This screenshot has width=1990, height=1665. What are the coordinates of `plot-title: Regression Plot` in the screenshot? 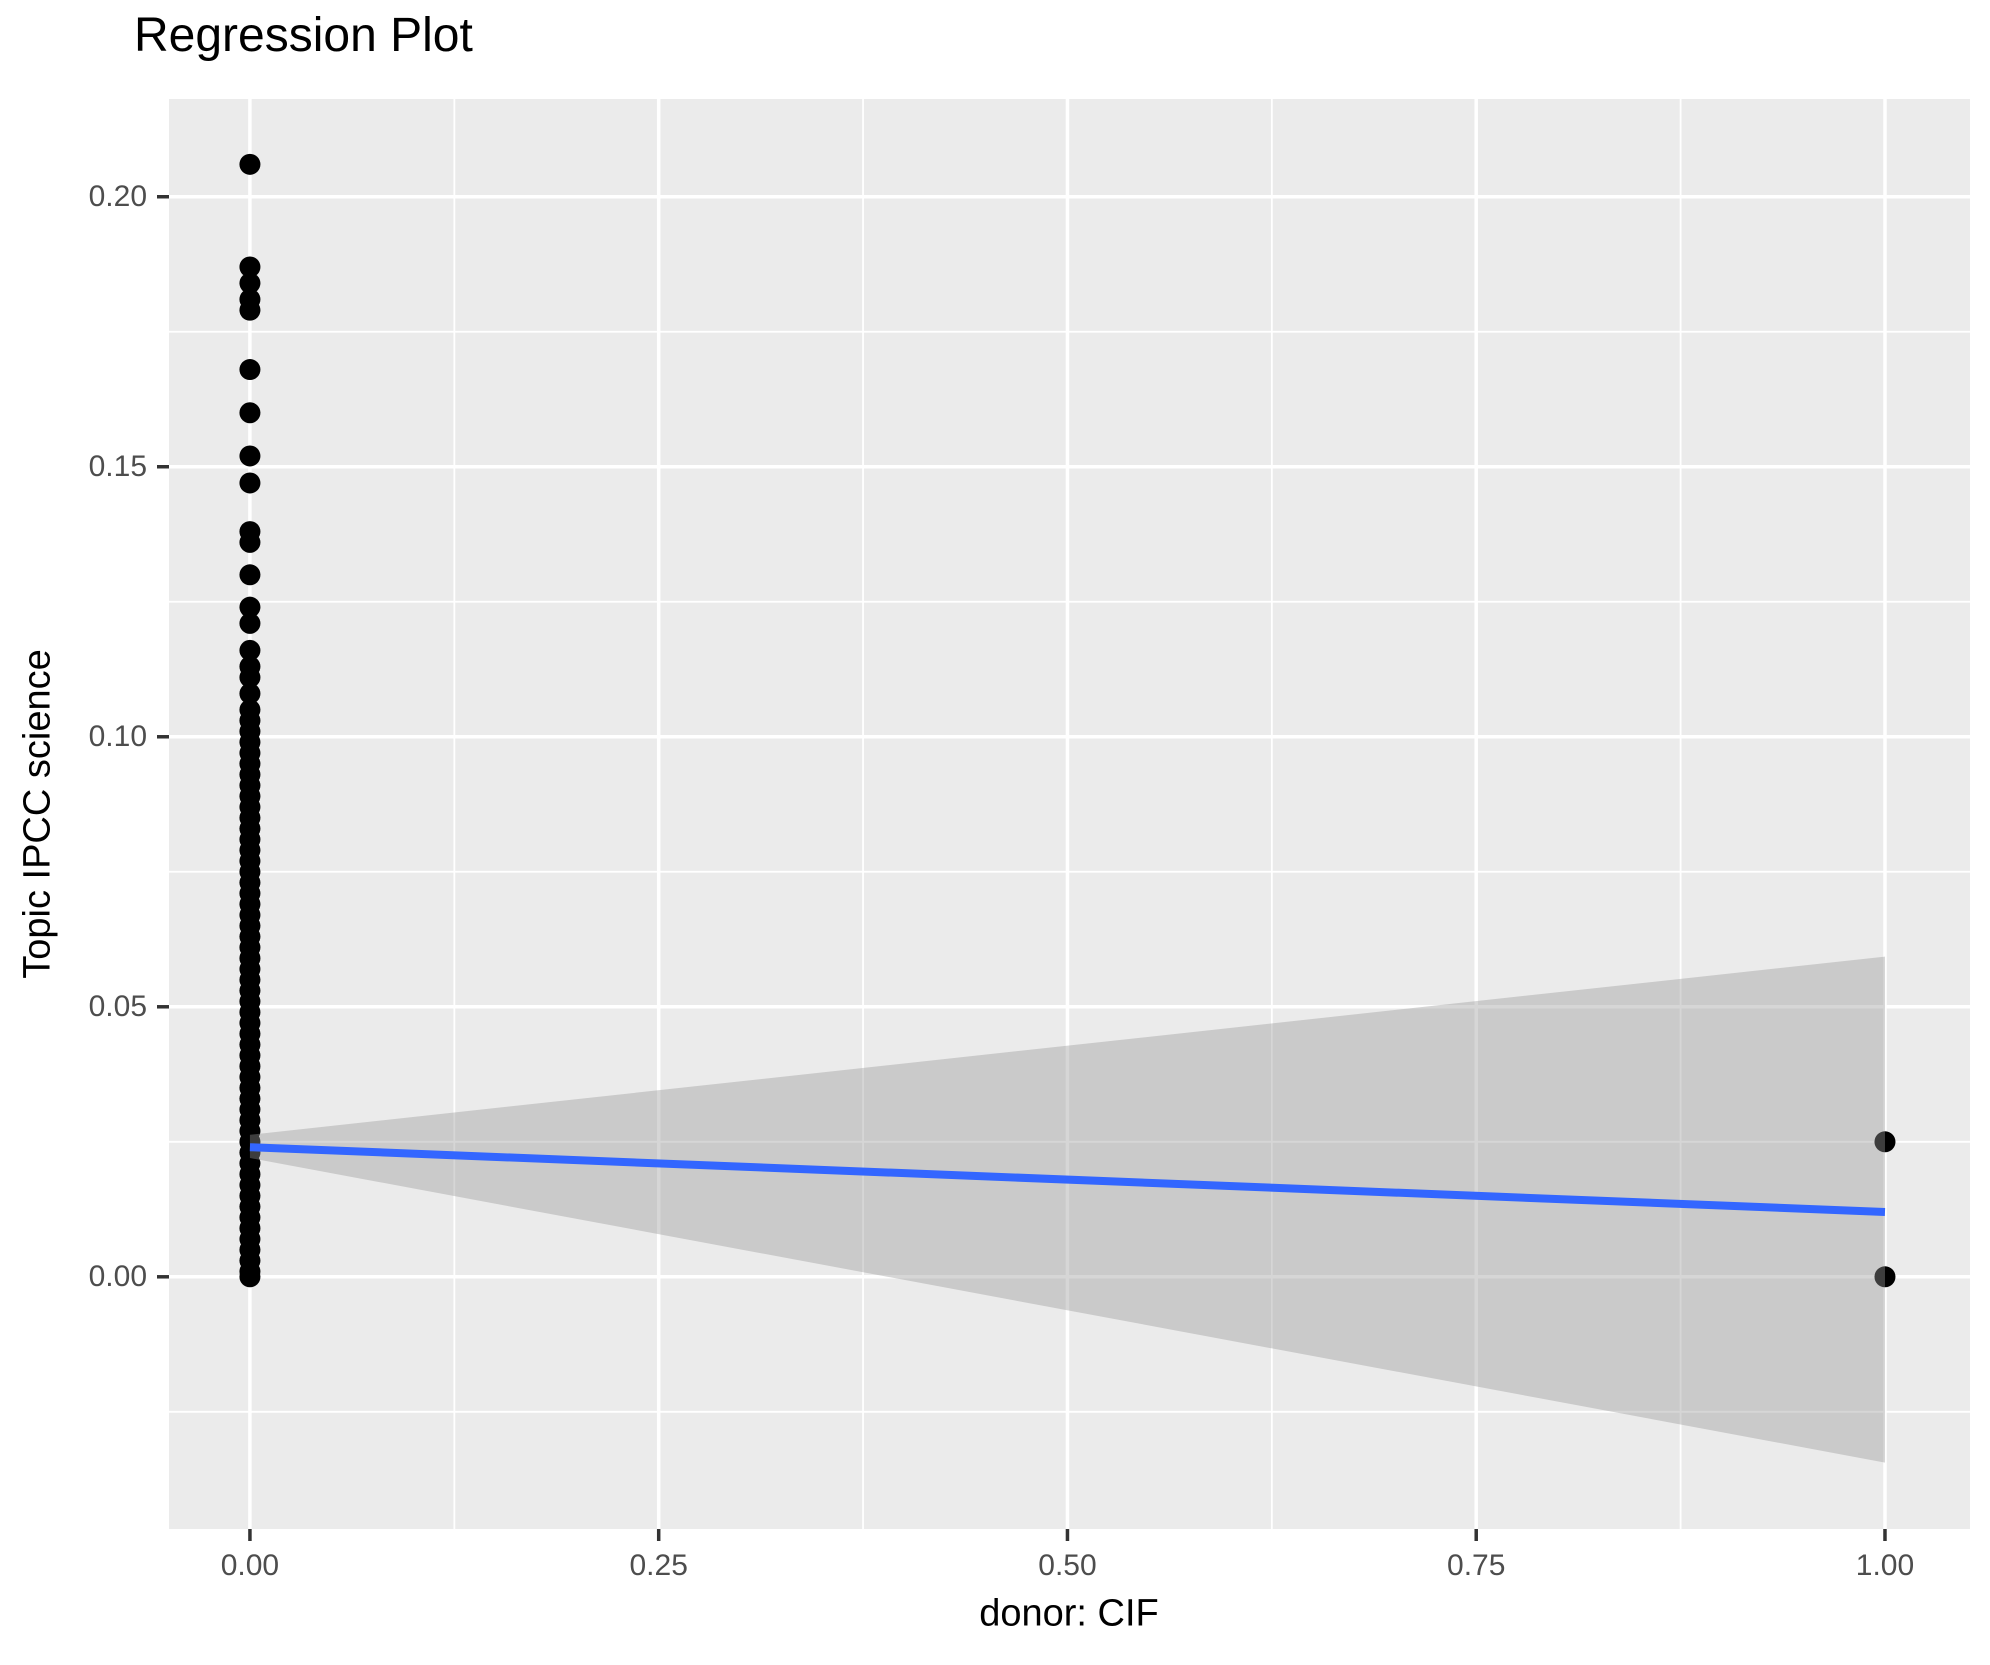 It's located at (303, 35).